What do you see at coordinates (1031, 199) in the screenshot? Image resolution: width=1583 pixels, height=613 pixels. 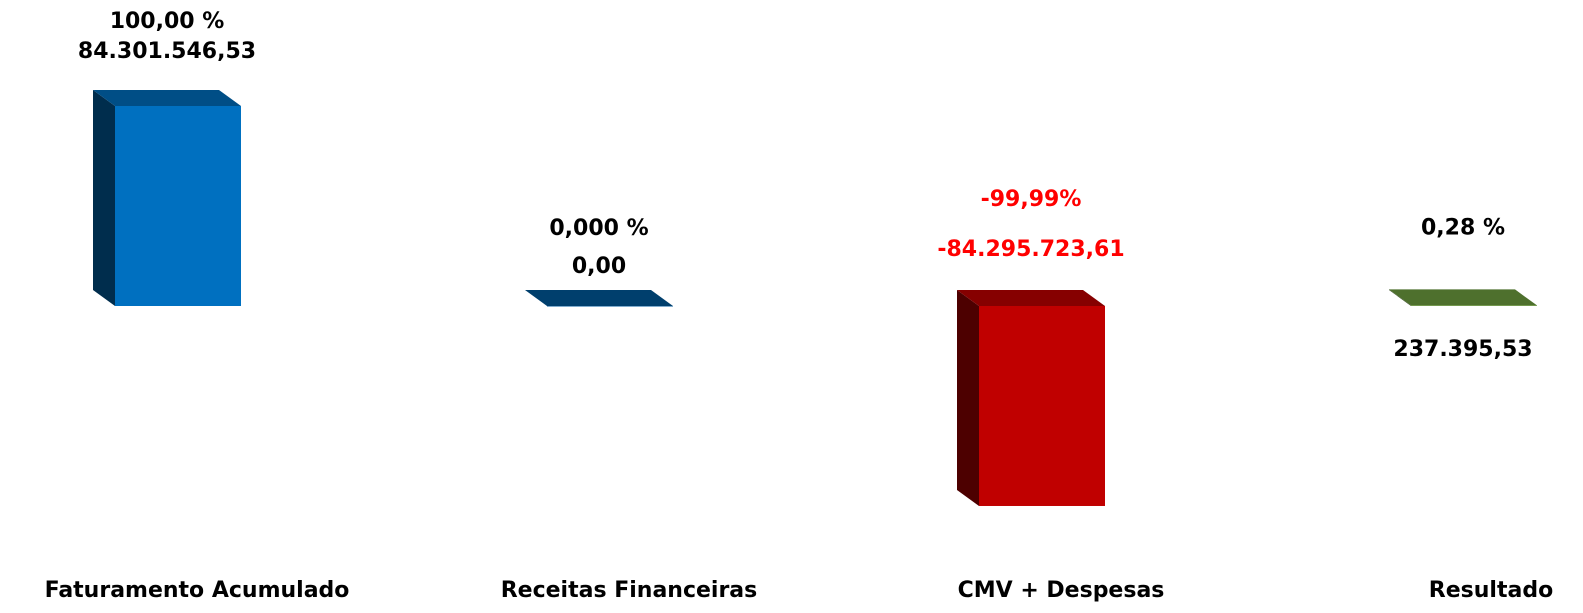 I see `percentage-label: -99,99%` at bounding box center [1031, 199].